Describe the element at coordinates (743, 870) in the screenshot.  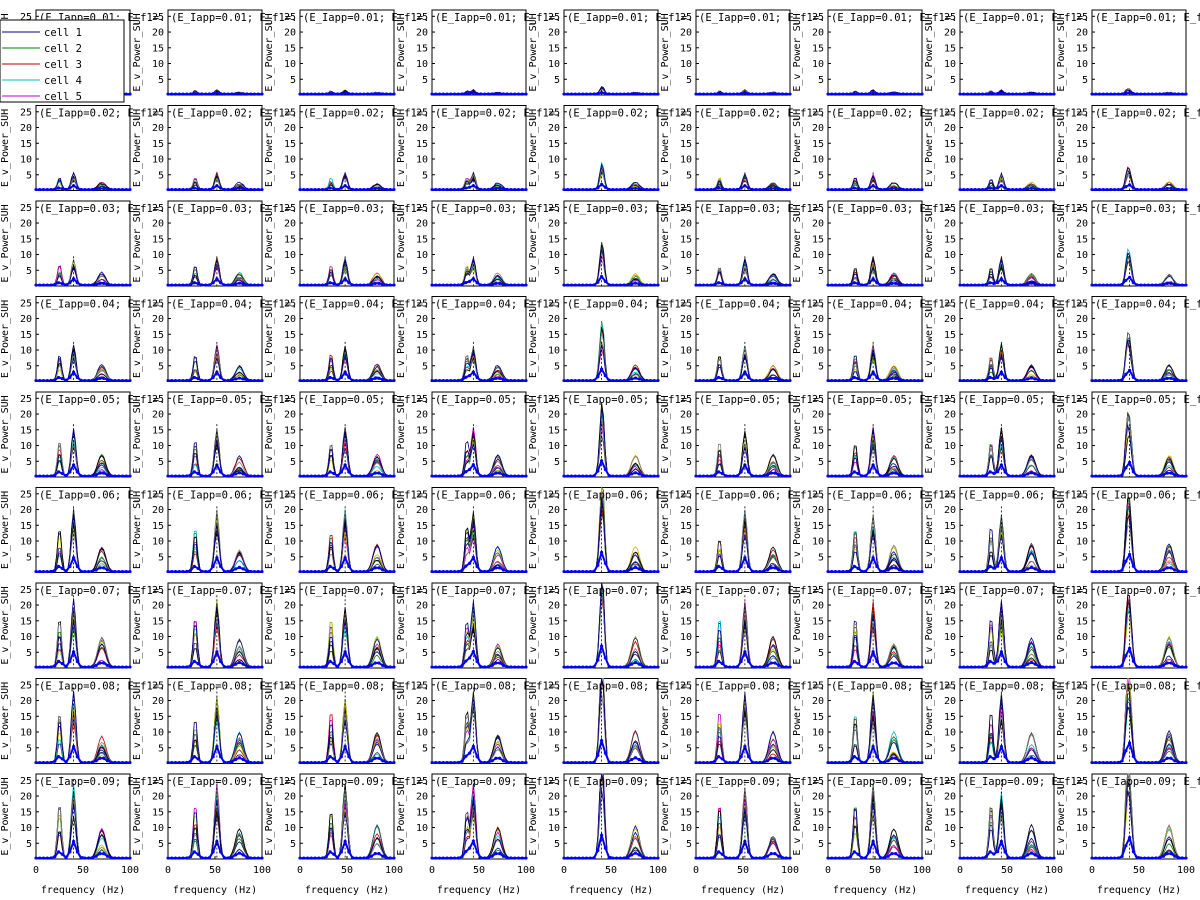
I see `x-tick-label: 50` at that location.